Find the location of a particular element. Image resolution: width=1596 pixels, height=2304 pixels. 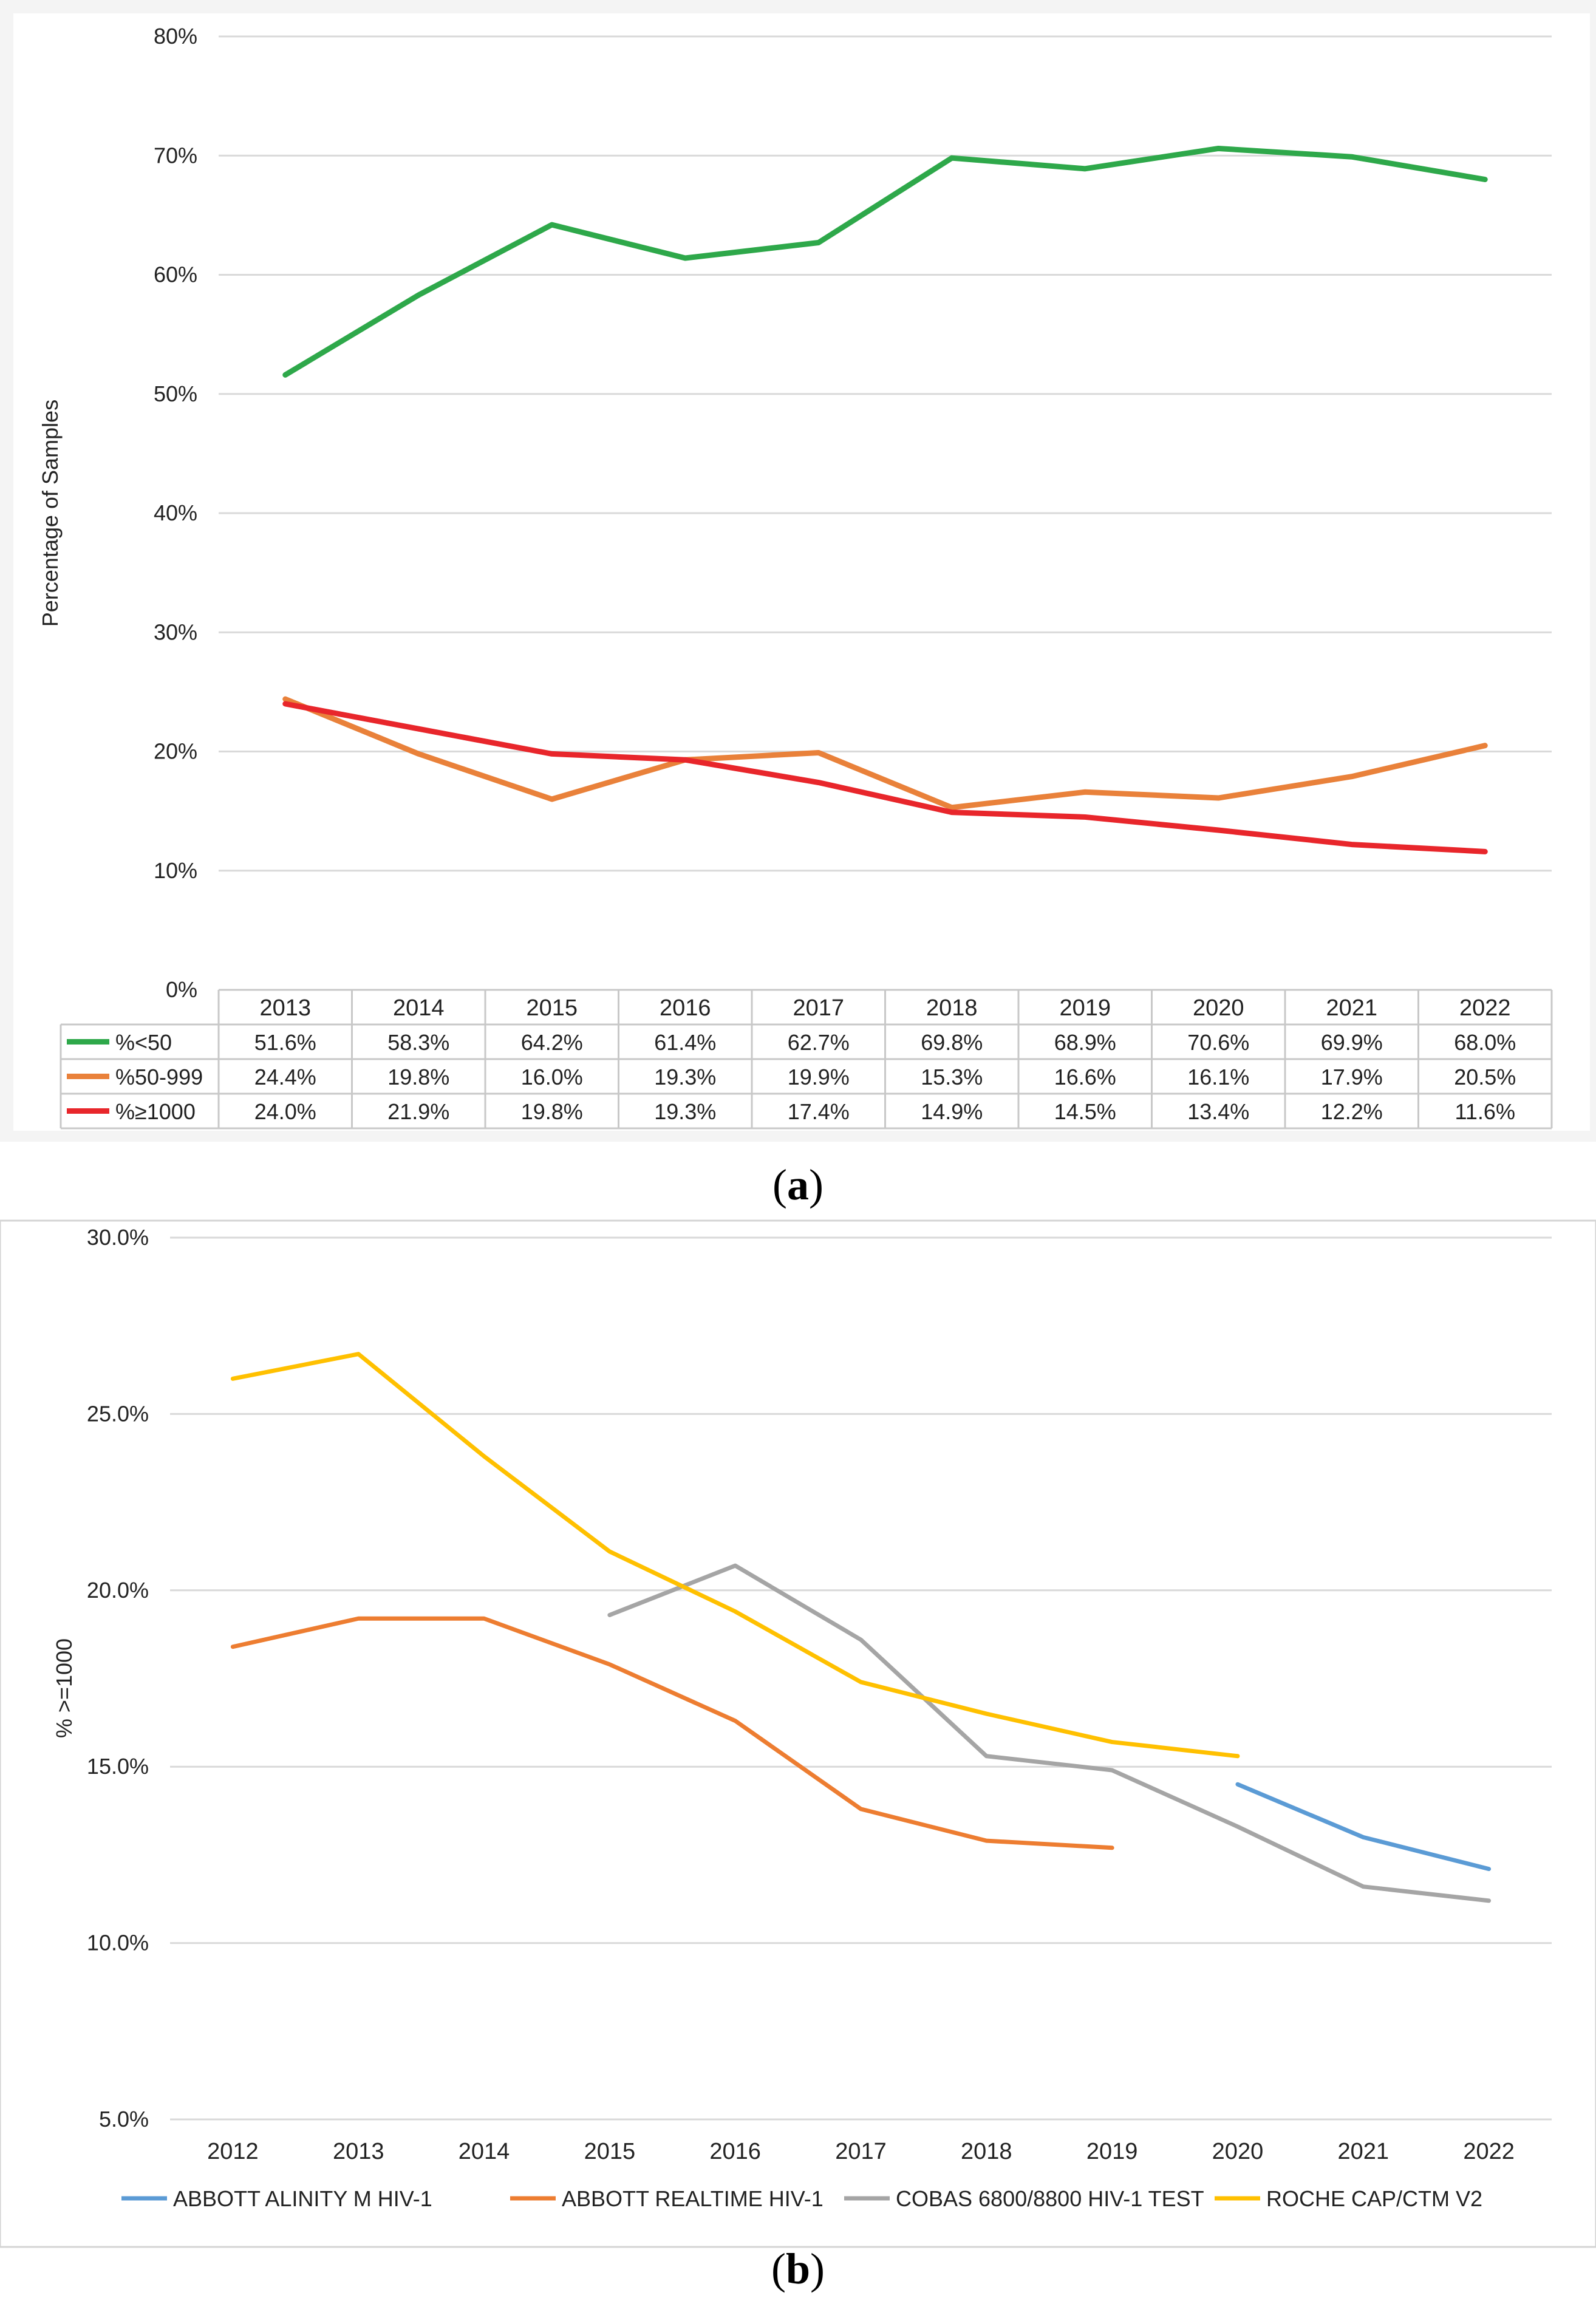

chart-a-table-cell: 68.0% is located at coordinates (1485, 1042).